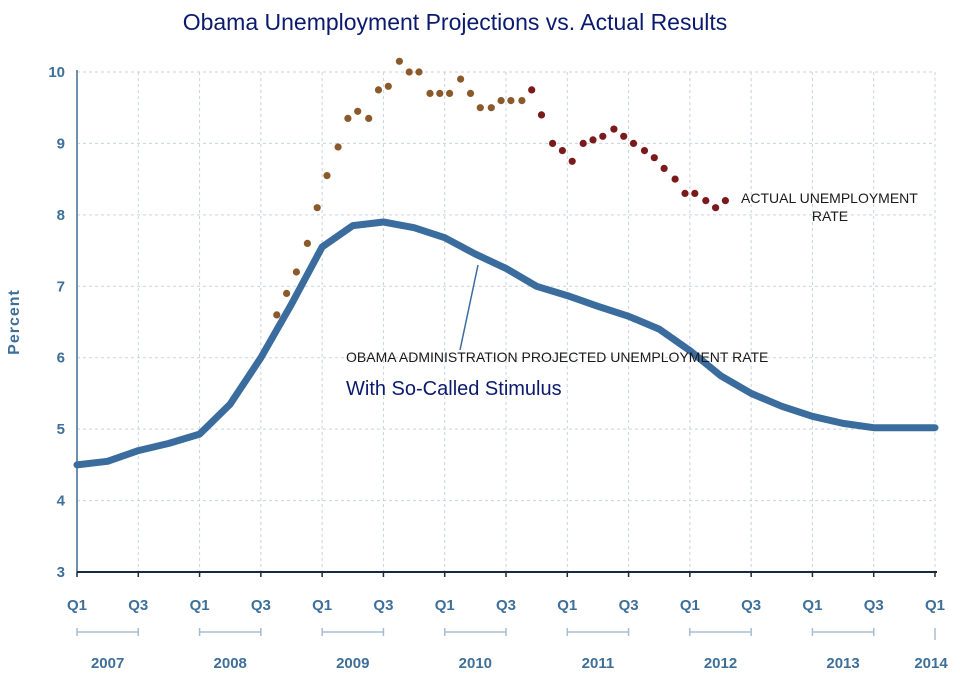 The image size is (960, 688). Describe the element at coordinates (61, 572) in the screenshot. I see `y-tick-label: 3` at that location.